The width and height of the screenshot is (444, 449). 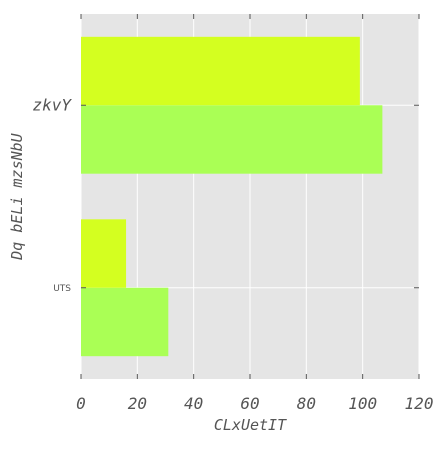 I want to click on x-tick-labels: 0 20 40 60 80 100 120, so click(x=254, y=403).